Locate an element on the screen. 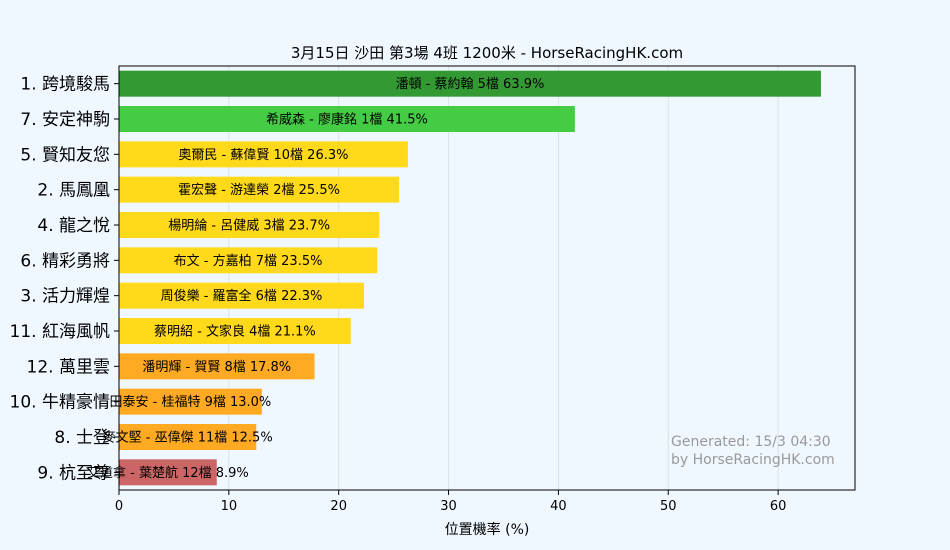 Image resolution: width=950 pixels, height=550 pixels. bar-data-label: 周俊樂 - 羅富全 6檔 22.3% is located at coordinates (242, 296).